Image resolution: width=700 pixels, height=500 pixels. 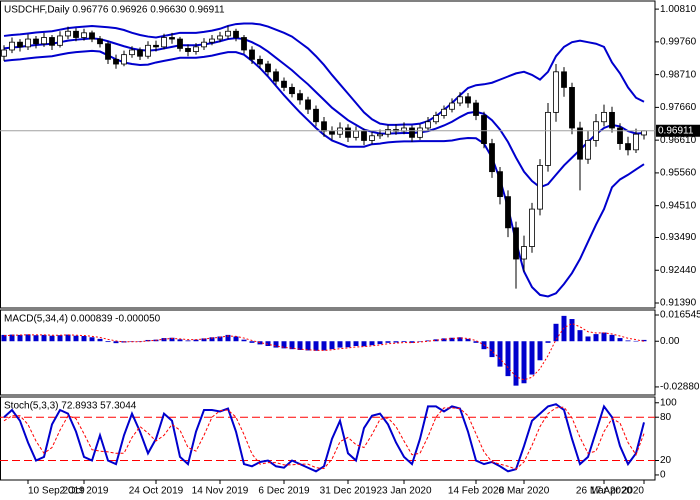 What do you see at coordinates (156, 491) in the screenshot?
I see `x-tick-label: 24 Oct 2019` at bounding box center [156, 491].